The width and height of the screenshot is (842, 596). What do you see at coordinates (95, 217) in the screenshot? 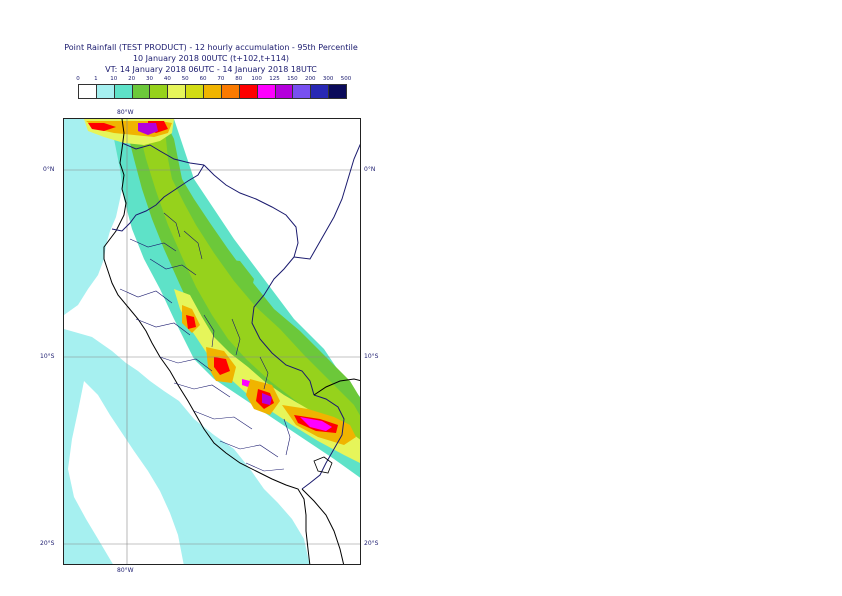
I see `ocean-rain-patch` at bounding box center [95, 217].